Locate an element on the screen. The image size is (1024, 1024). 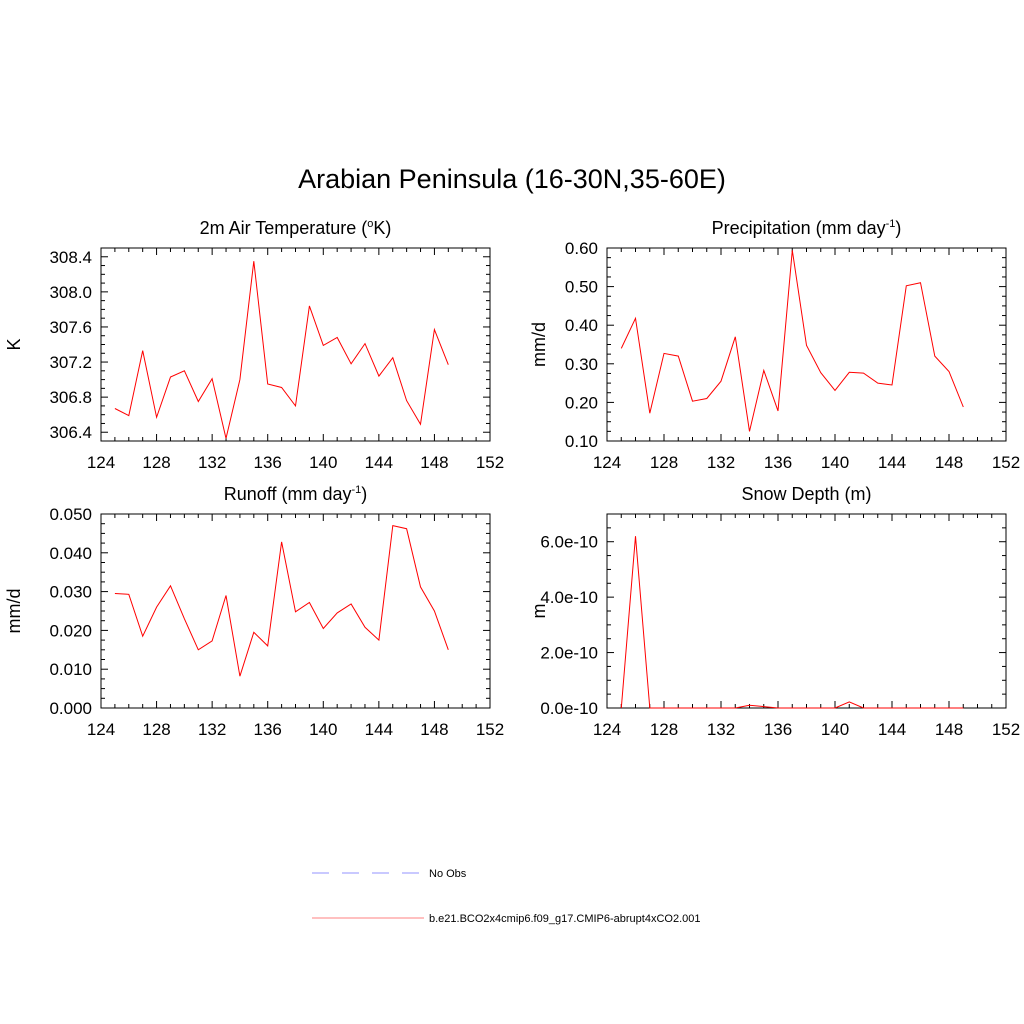
precipitation-xtick-label: 132 is located at coordinates (721, 462).